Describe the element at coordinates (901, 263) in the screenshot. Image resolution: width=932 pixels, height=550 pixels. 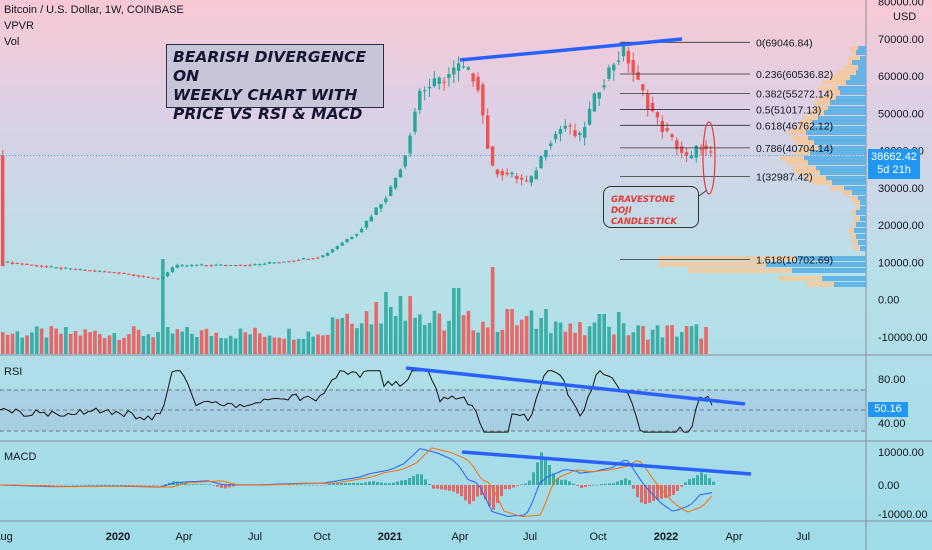
I see `price-tick-label: 10000.00` at that location.